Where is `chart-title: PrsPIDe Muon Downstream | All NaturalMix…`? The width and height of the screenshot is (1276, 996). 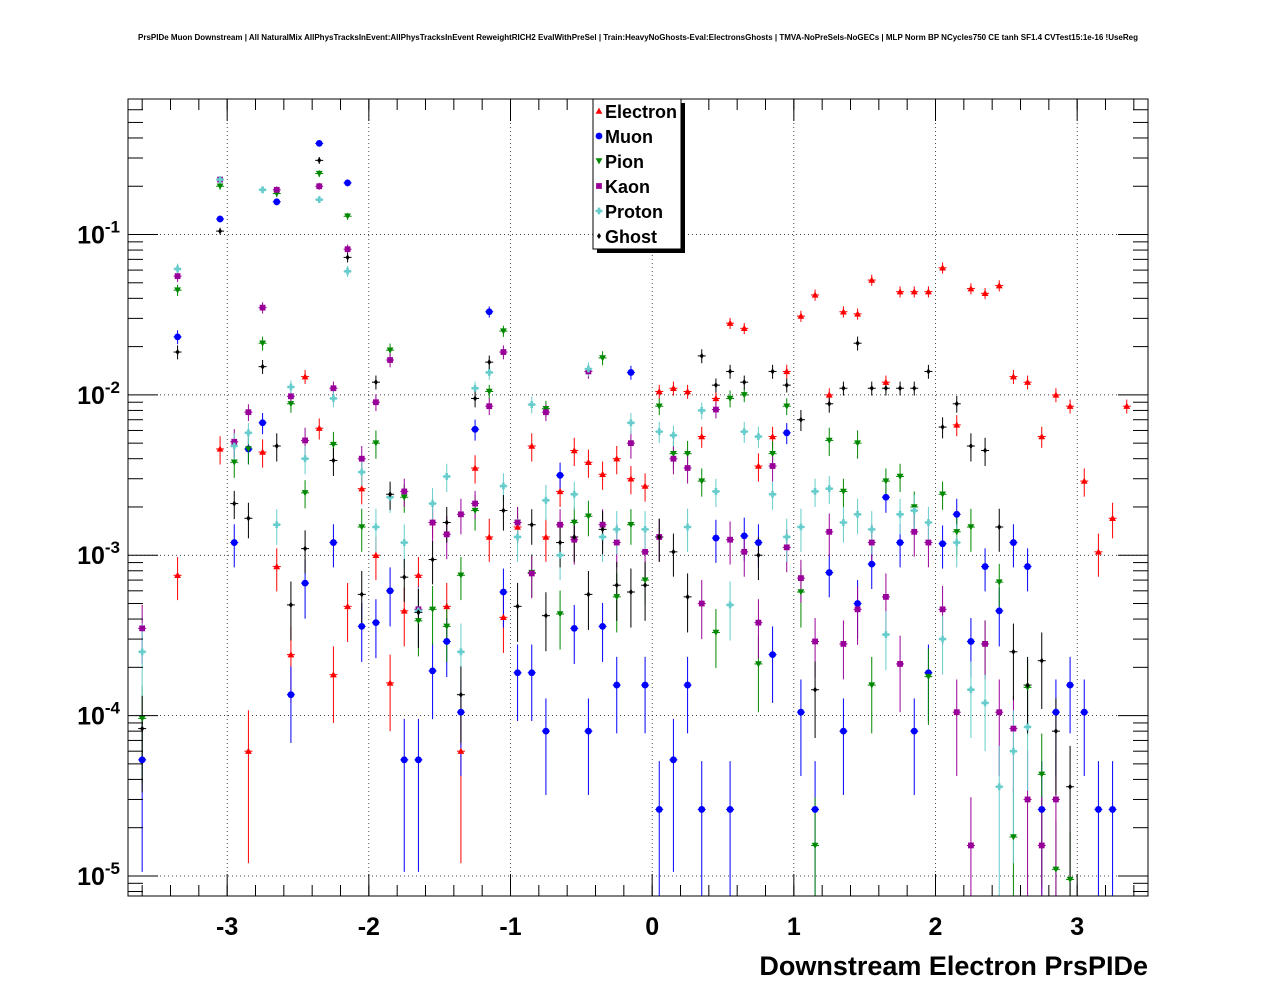
chart-title: PrsPIDe Muon Downstream | All NaturalMix… is located at coordinates (638, 37).